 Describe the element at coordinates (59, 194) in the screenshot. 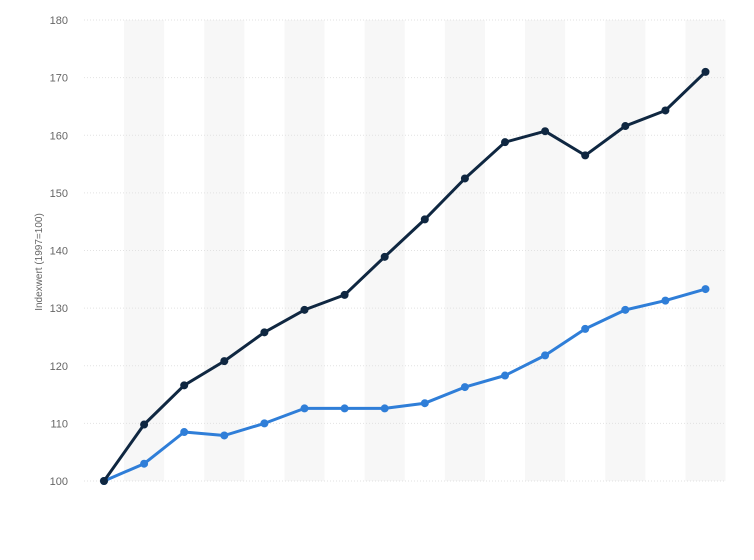

I see `y-tick-label: 150` at that location.